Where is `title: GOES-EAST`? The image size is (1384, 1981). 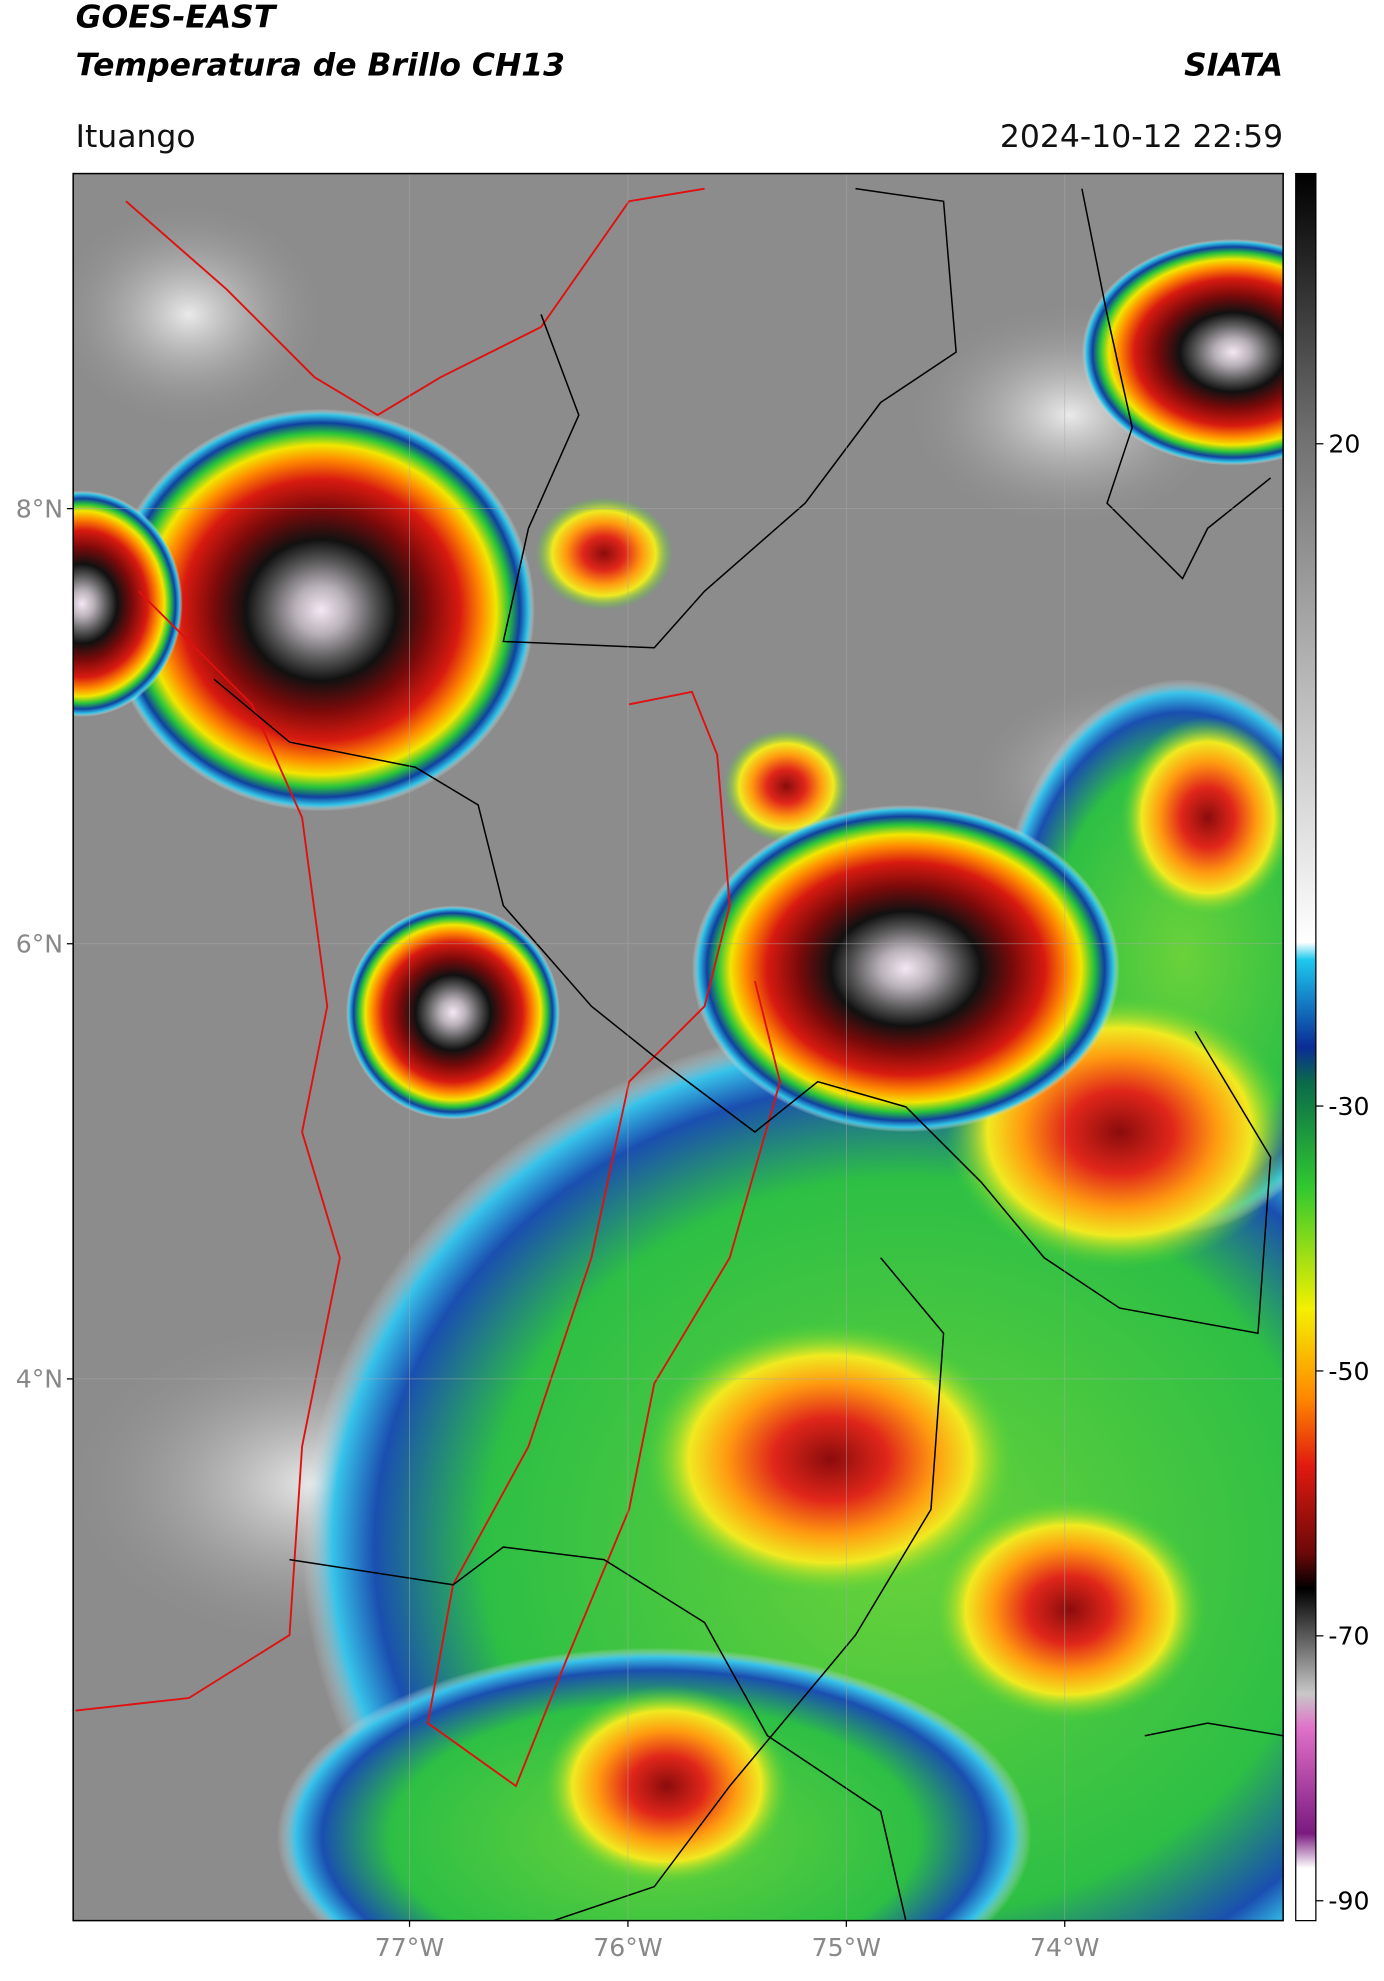
title: GOES-EAST is located at coordinates (177, 18).